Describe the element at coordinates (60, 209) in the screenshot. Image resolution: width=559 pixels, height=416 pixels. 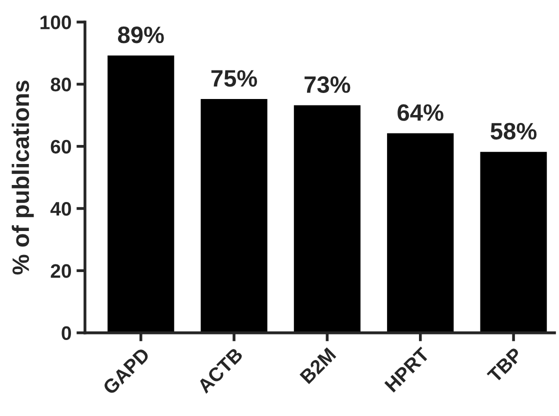
I see `y-tick-label: 40` at that location.